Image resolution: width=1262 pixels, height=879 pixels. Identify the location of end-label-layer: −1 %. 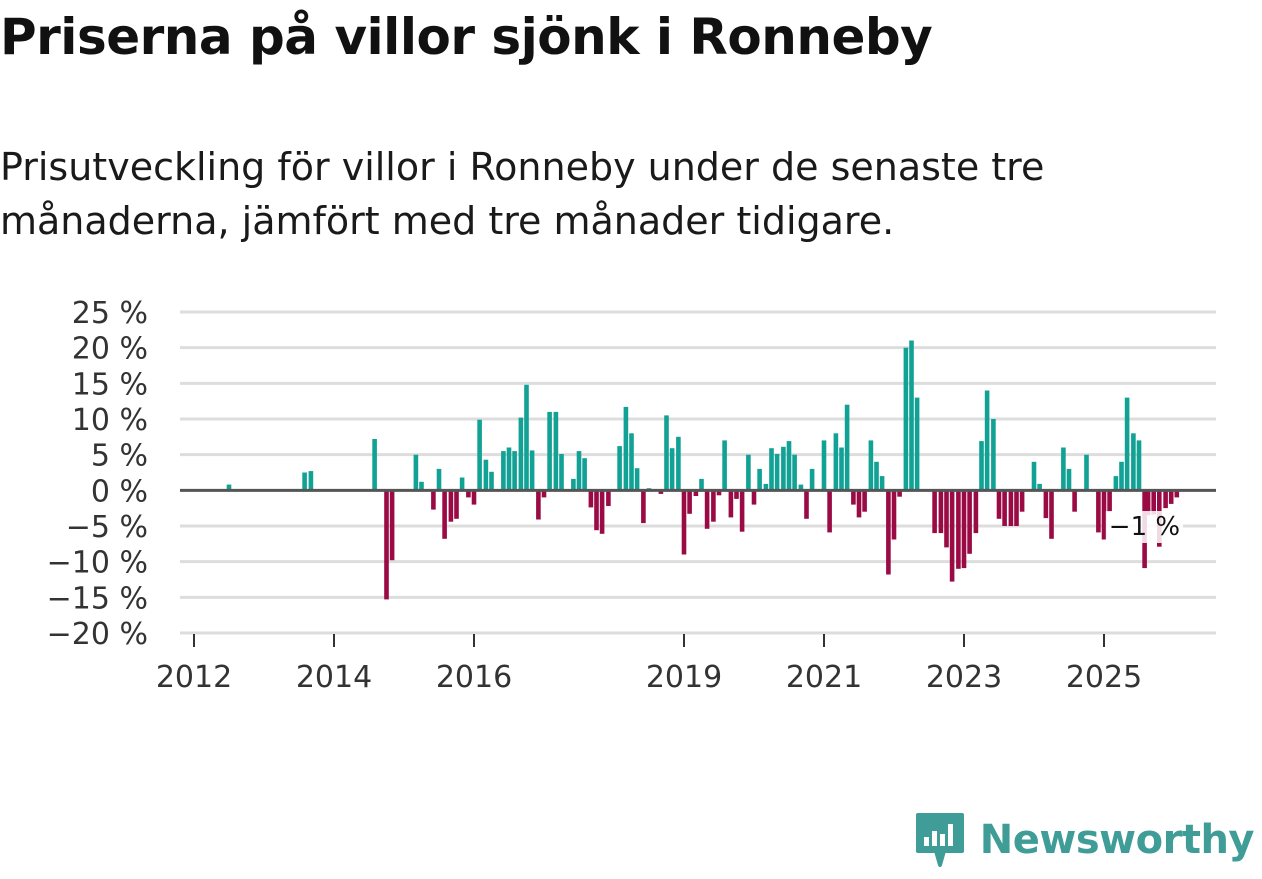
(1144, 527).